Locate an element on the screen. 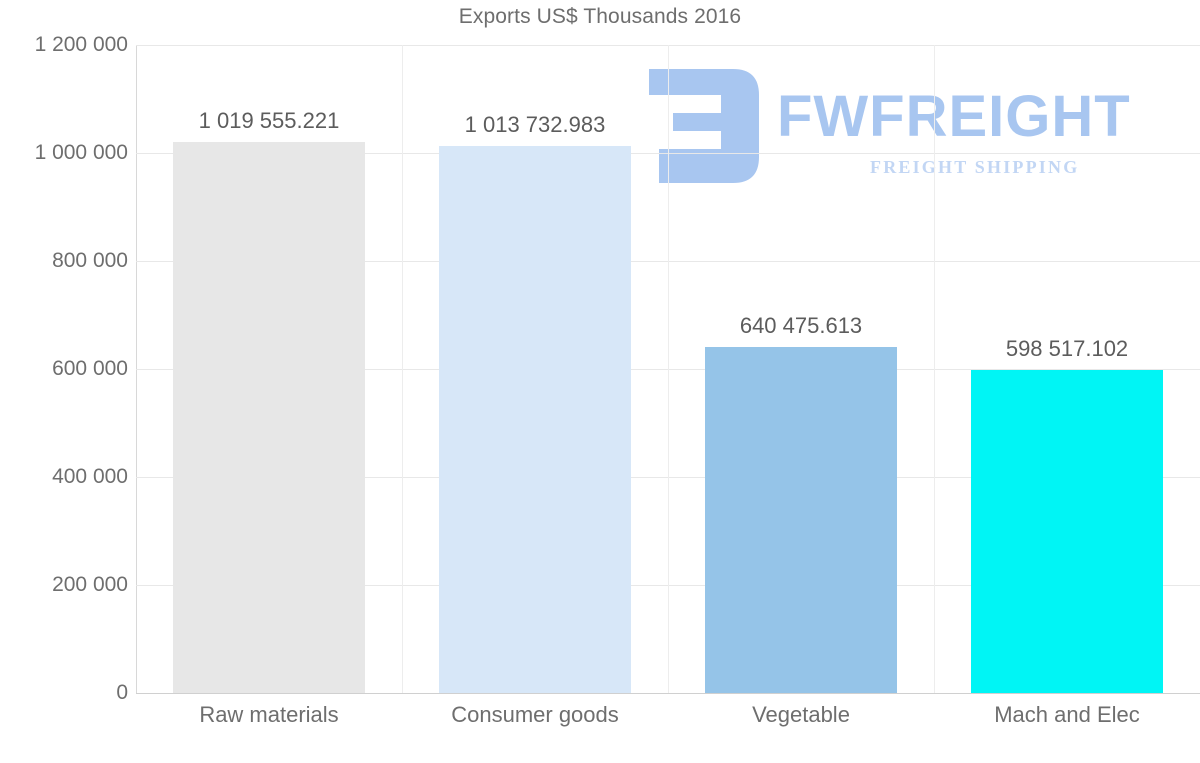  gridline is located at coordinates (668, 693).